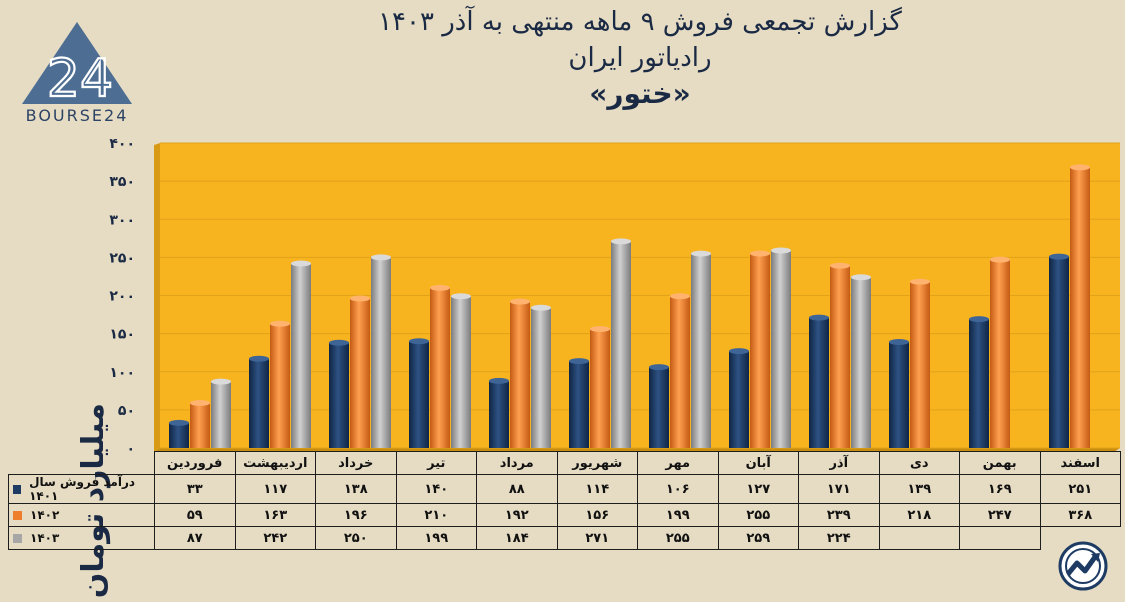 The width and height of the screenshot is (1125, 602). I want to click on data-cell: ۱۳۸, so click(356, 489).